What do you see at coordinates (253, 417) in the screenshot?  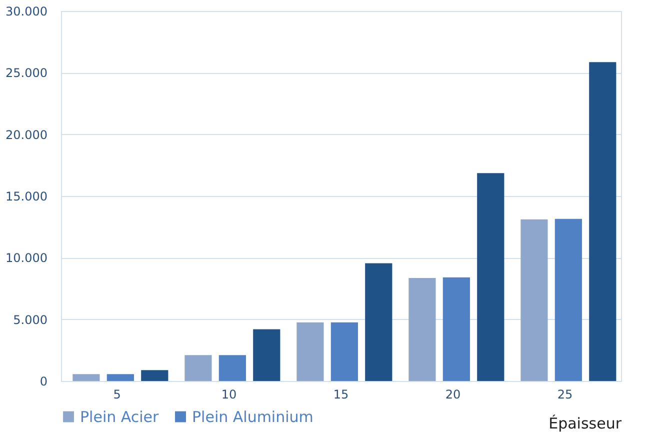 I see `legend-label: Plein Aluminium` at bounding box center [253, 417].